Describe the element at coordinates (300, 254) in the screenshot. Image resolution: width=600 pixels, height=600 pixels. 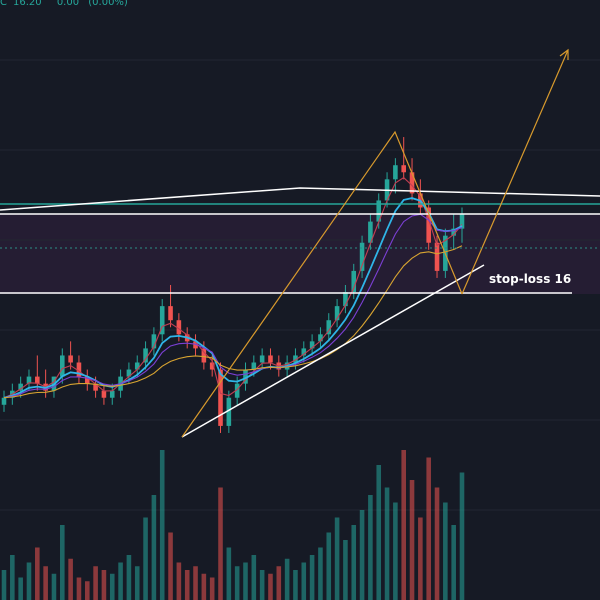
I see `stop-loss-zone` at that location.